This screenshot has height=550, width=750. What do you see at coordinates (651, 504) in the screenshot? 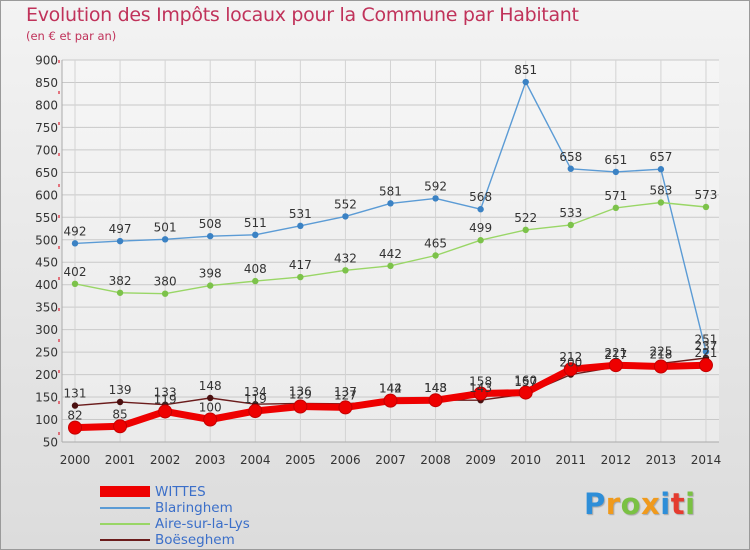
I see `logo-letter: x` at bounding box center [651, 504].